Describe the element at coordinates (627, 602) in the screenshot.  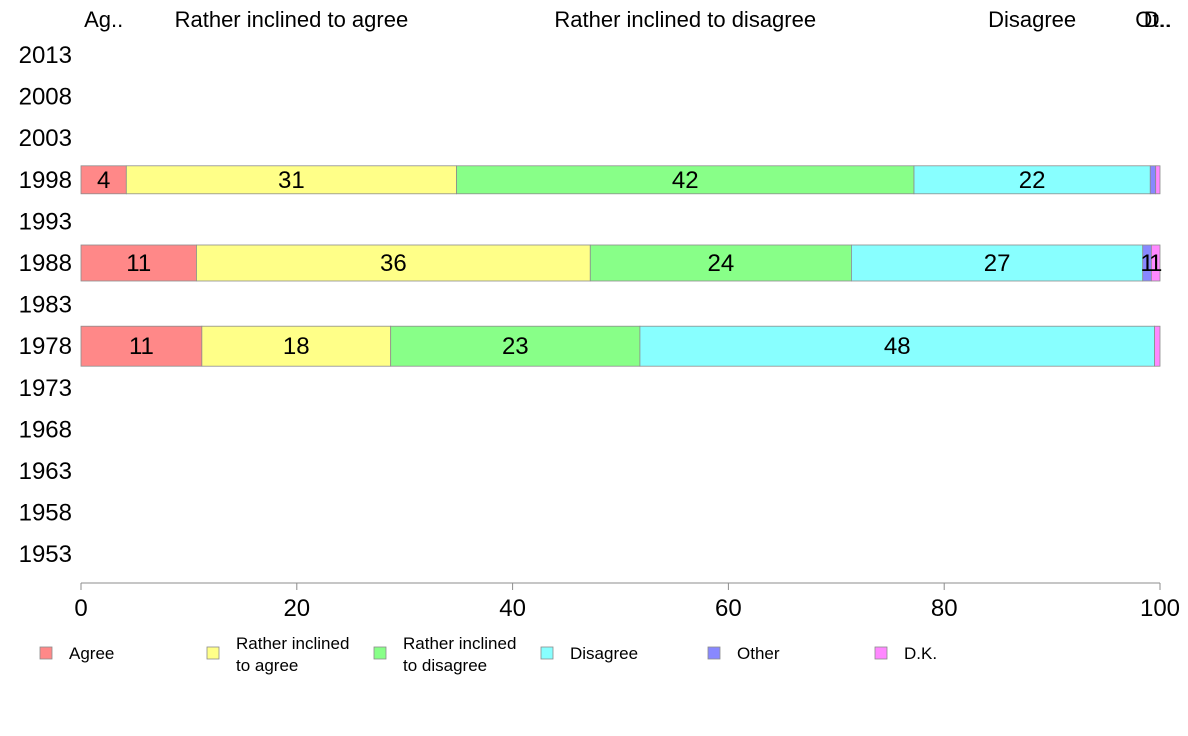
I see `x-axis: 0 20 40 60 80 100` at that location.